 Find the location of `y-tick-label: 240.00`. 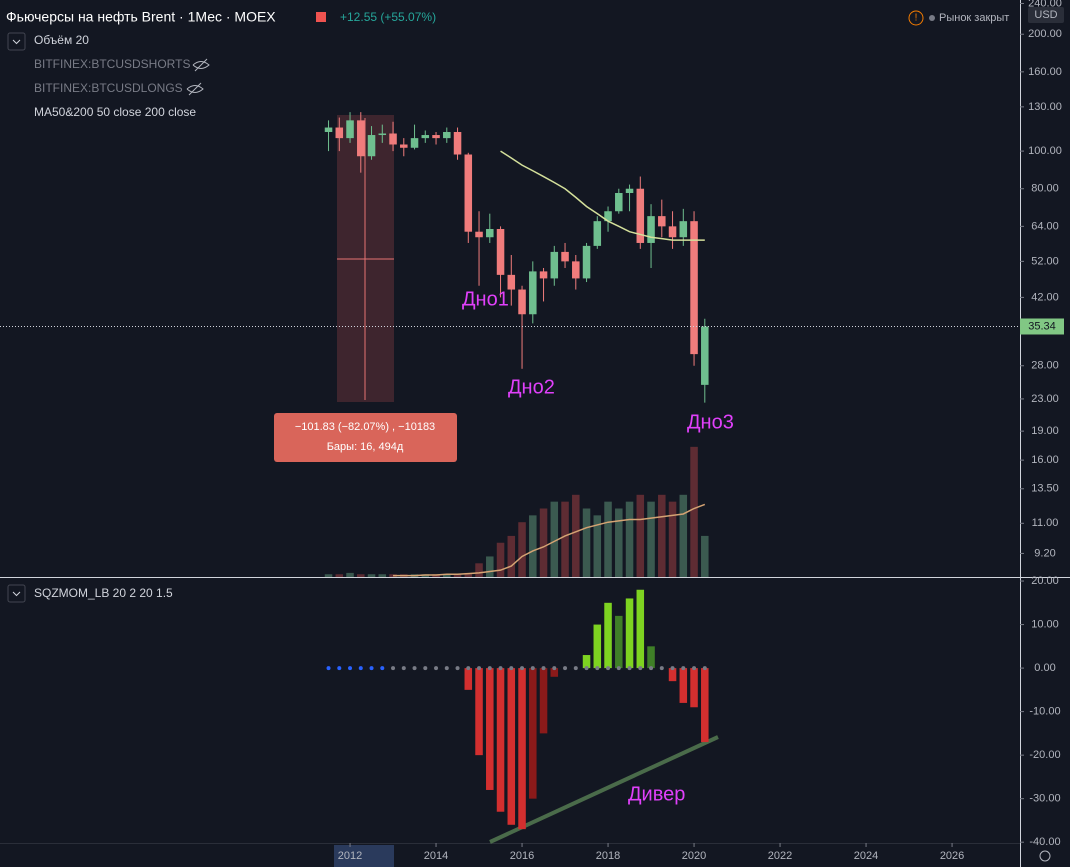

y-tick-label: 240.00 is located at coordinates (1045, 4).